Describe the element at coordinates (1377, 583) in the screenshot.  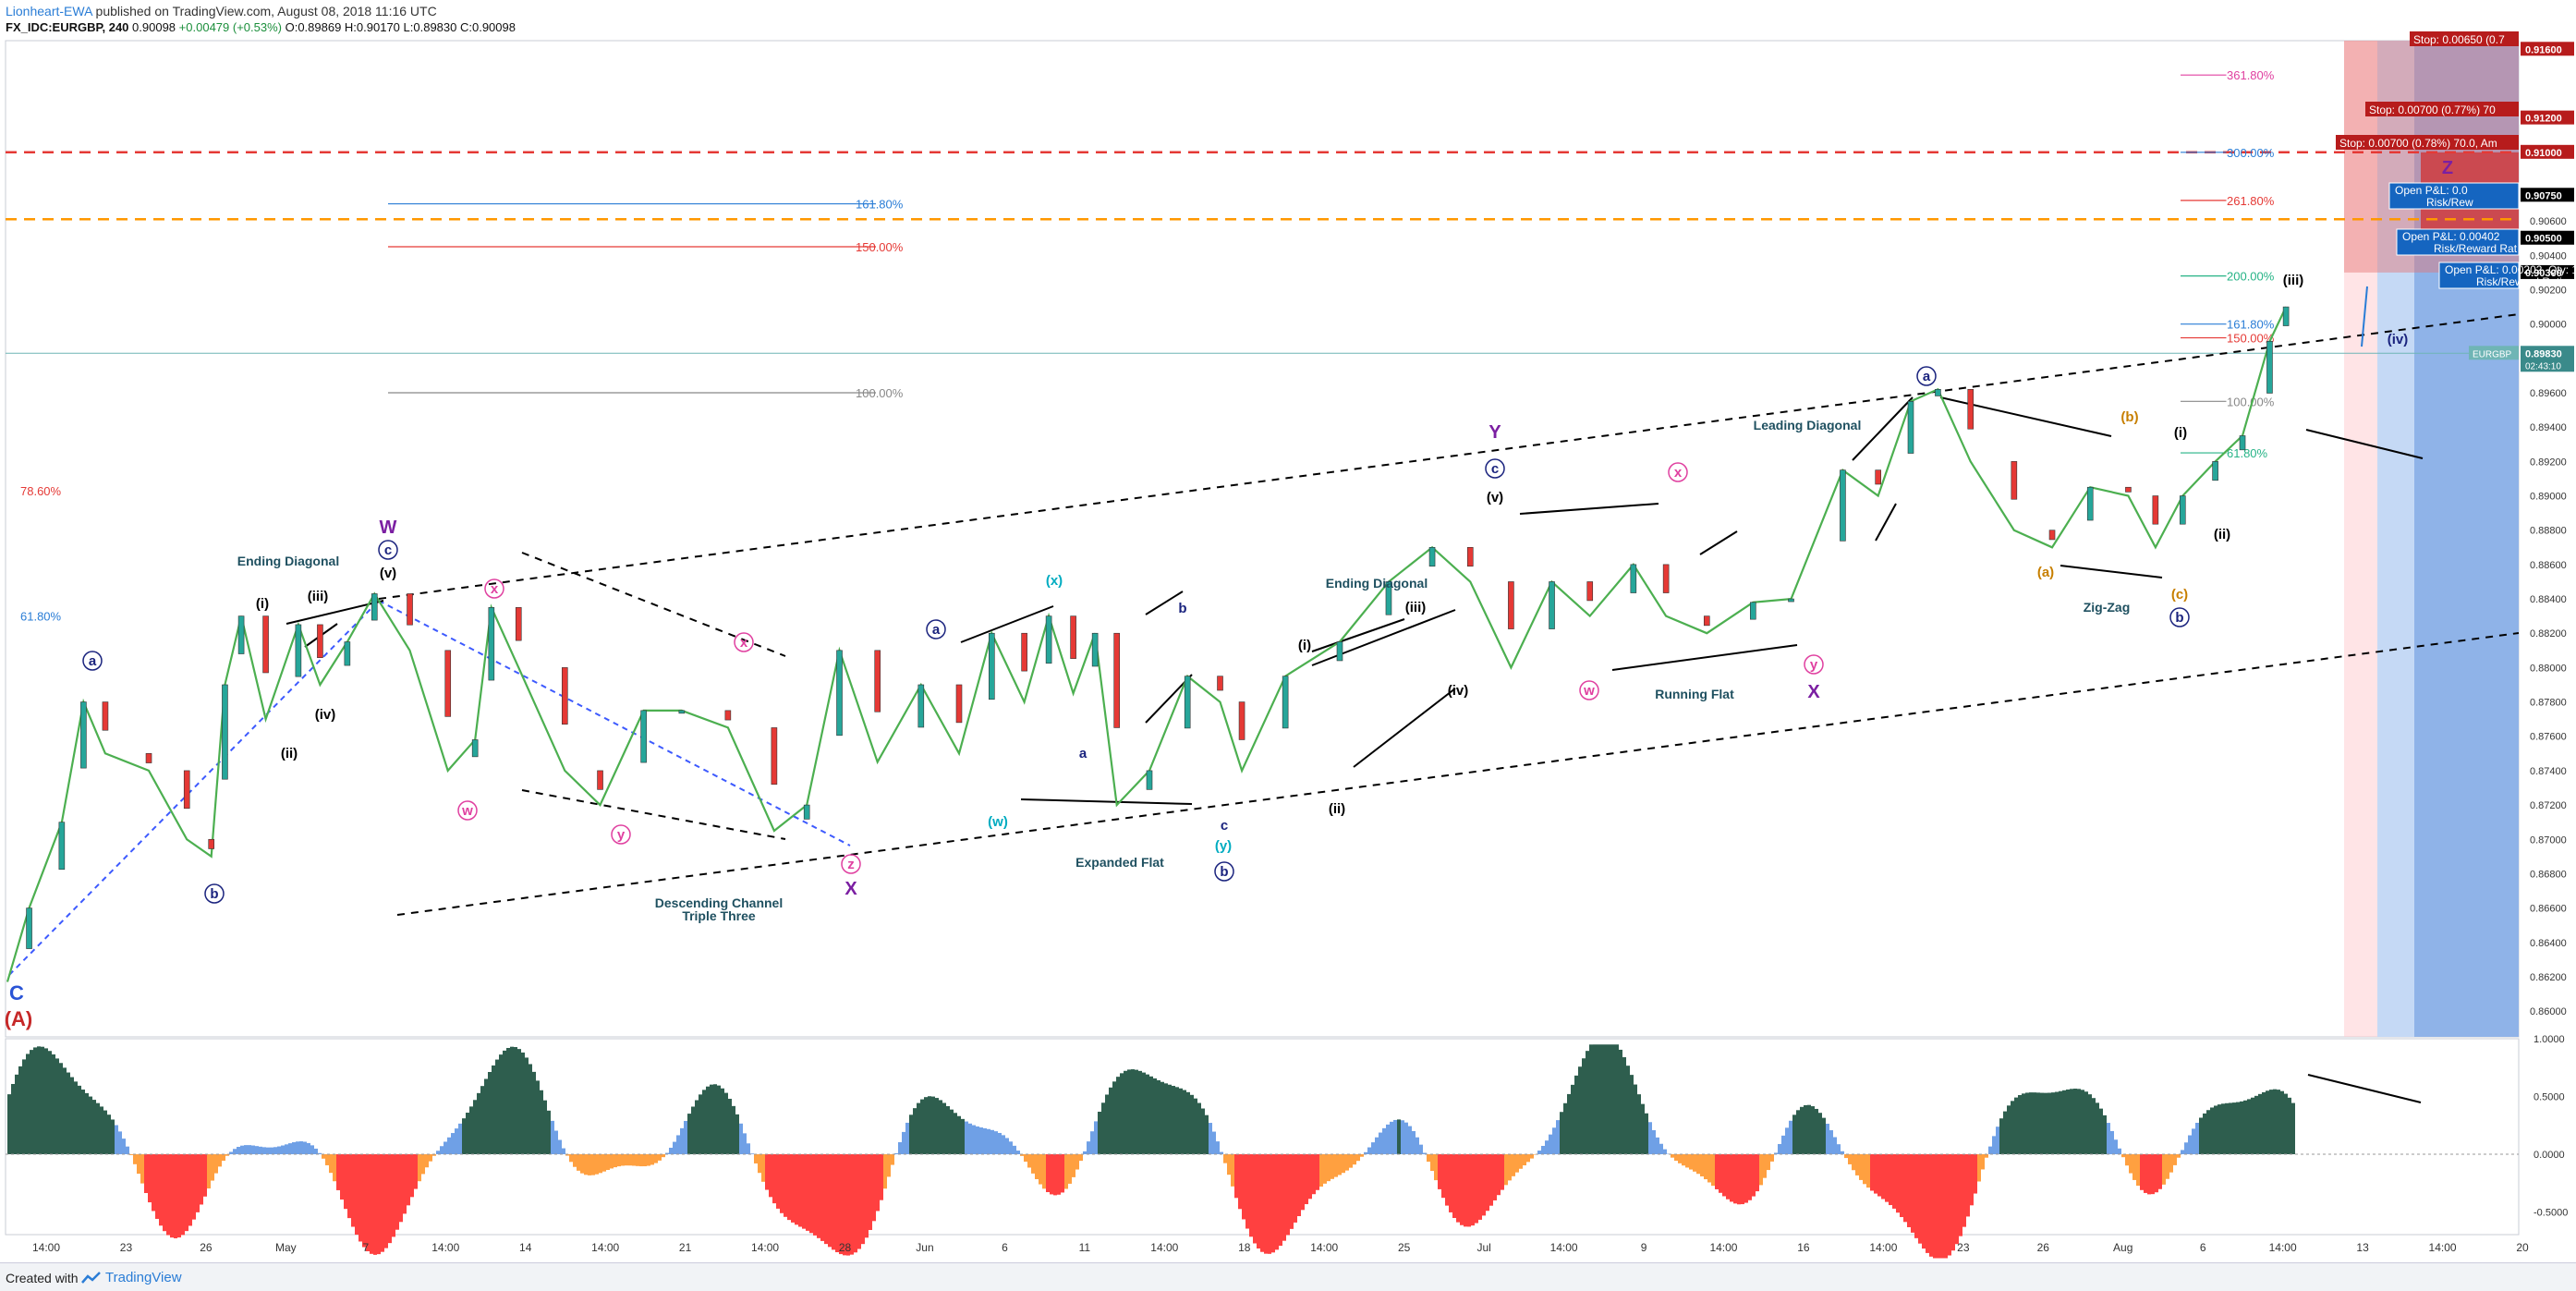
I see `pattern-label-4: Ending Diagonal` at that location.